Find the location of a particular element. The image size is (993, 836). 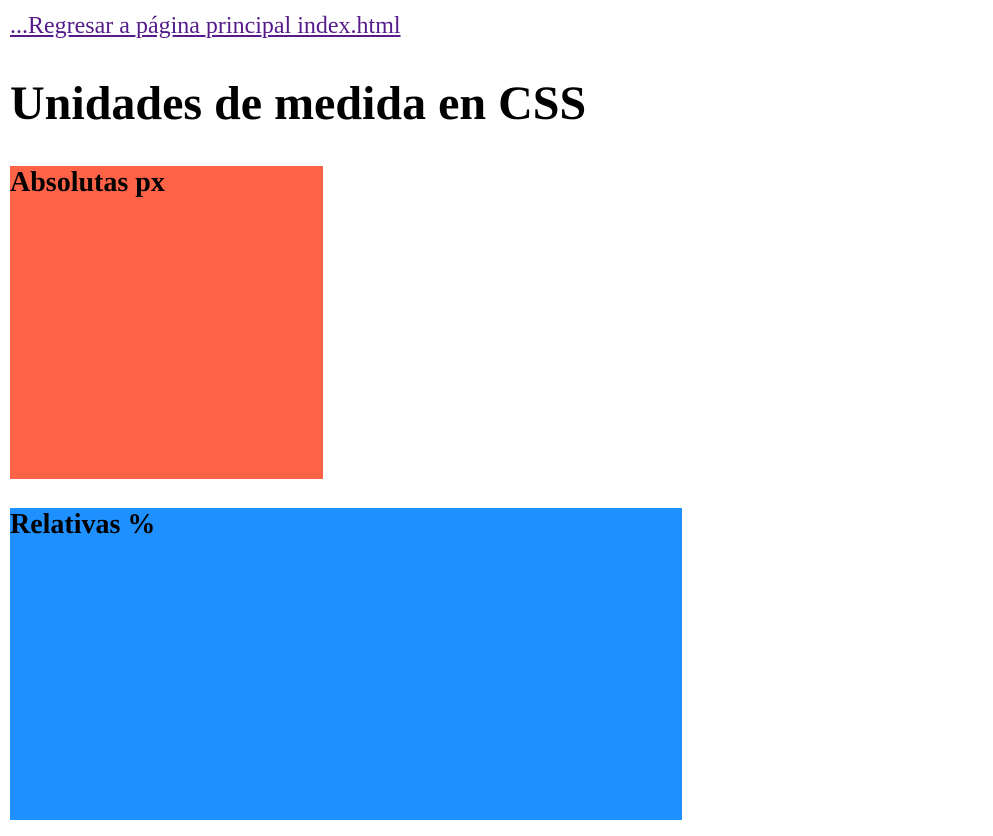

relative-units-heading: Relativas % is located at coordinates (83, 524).